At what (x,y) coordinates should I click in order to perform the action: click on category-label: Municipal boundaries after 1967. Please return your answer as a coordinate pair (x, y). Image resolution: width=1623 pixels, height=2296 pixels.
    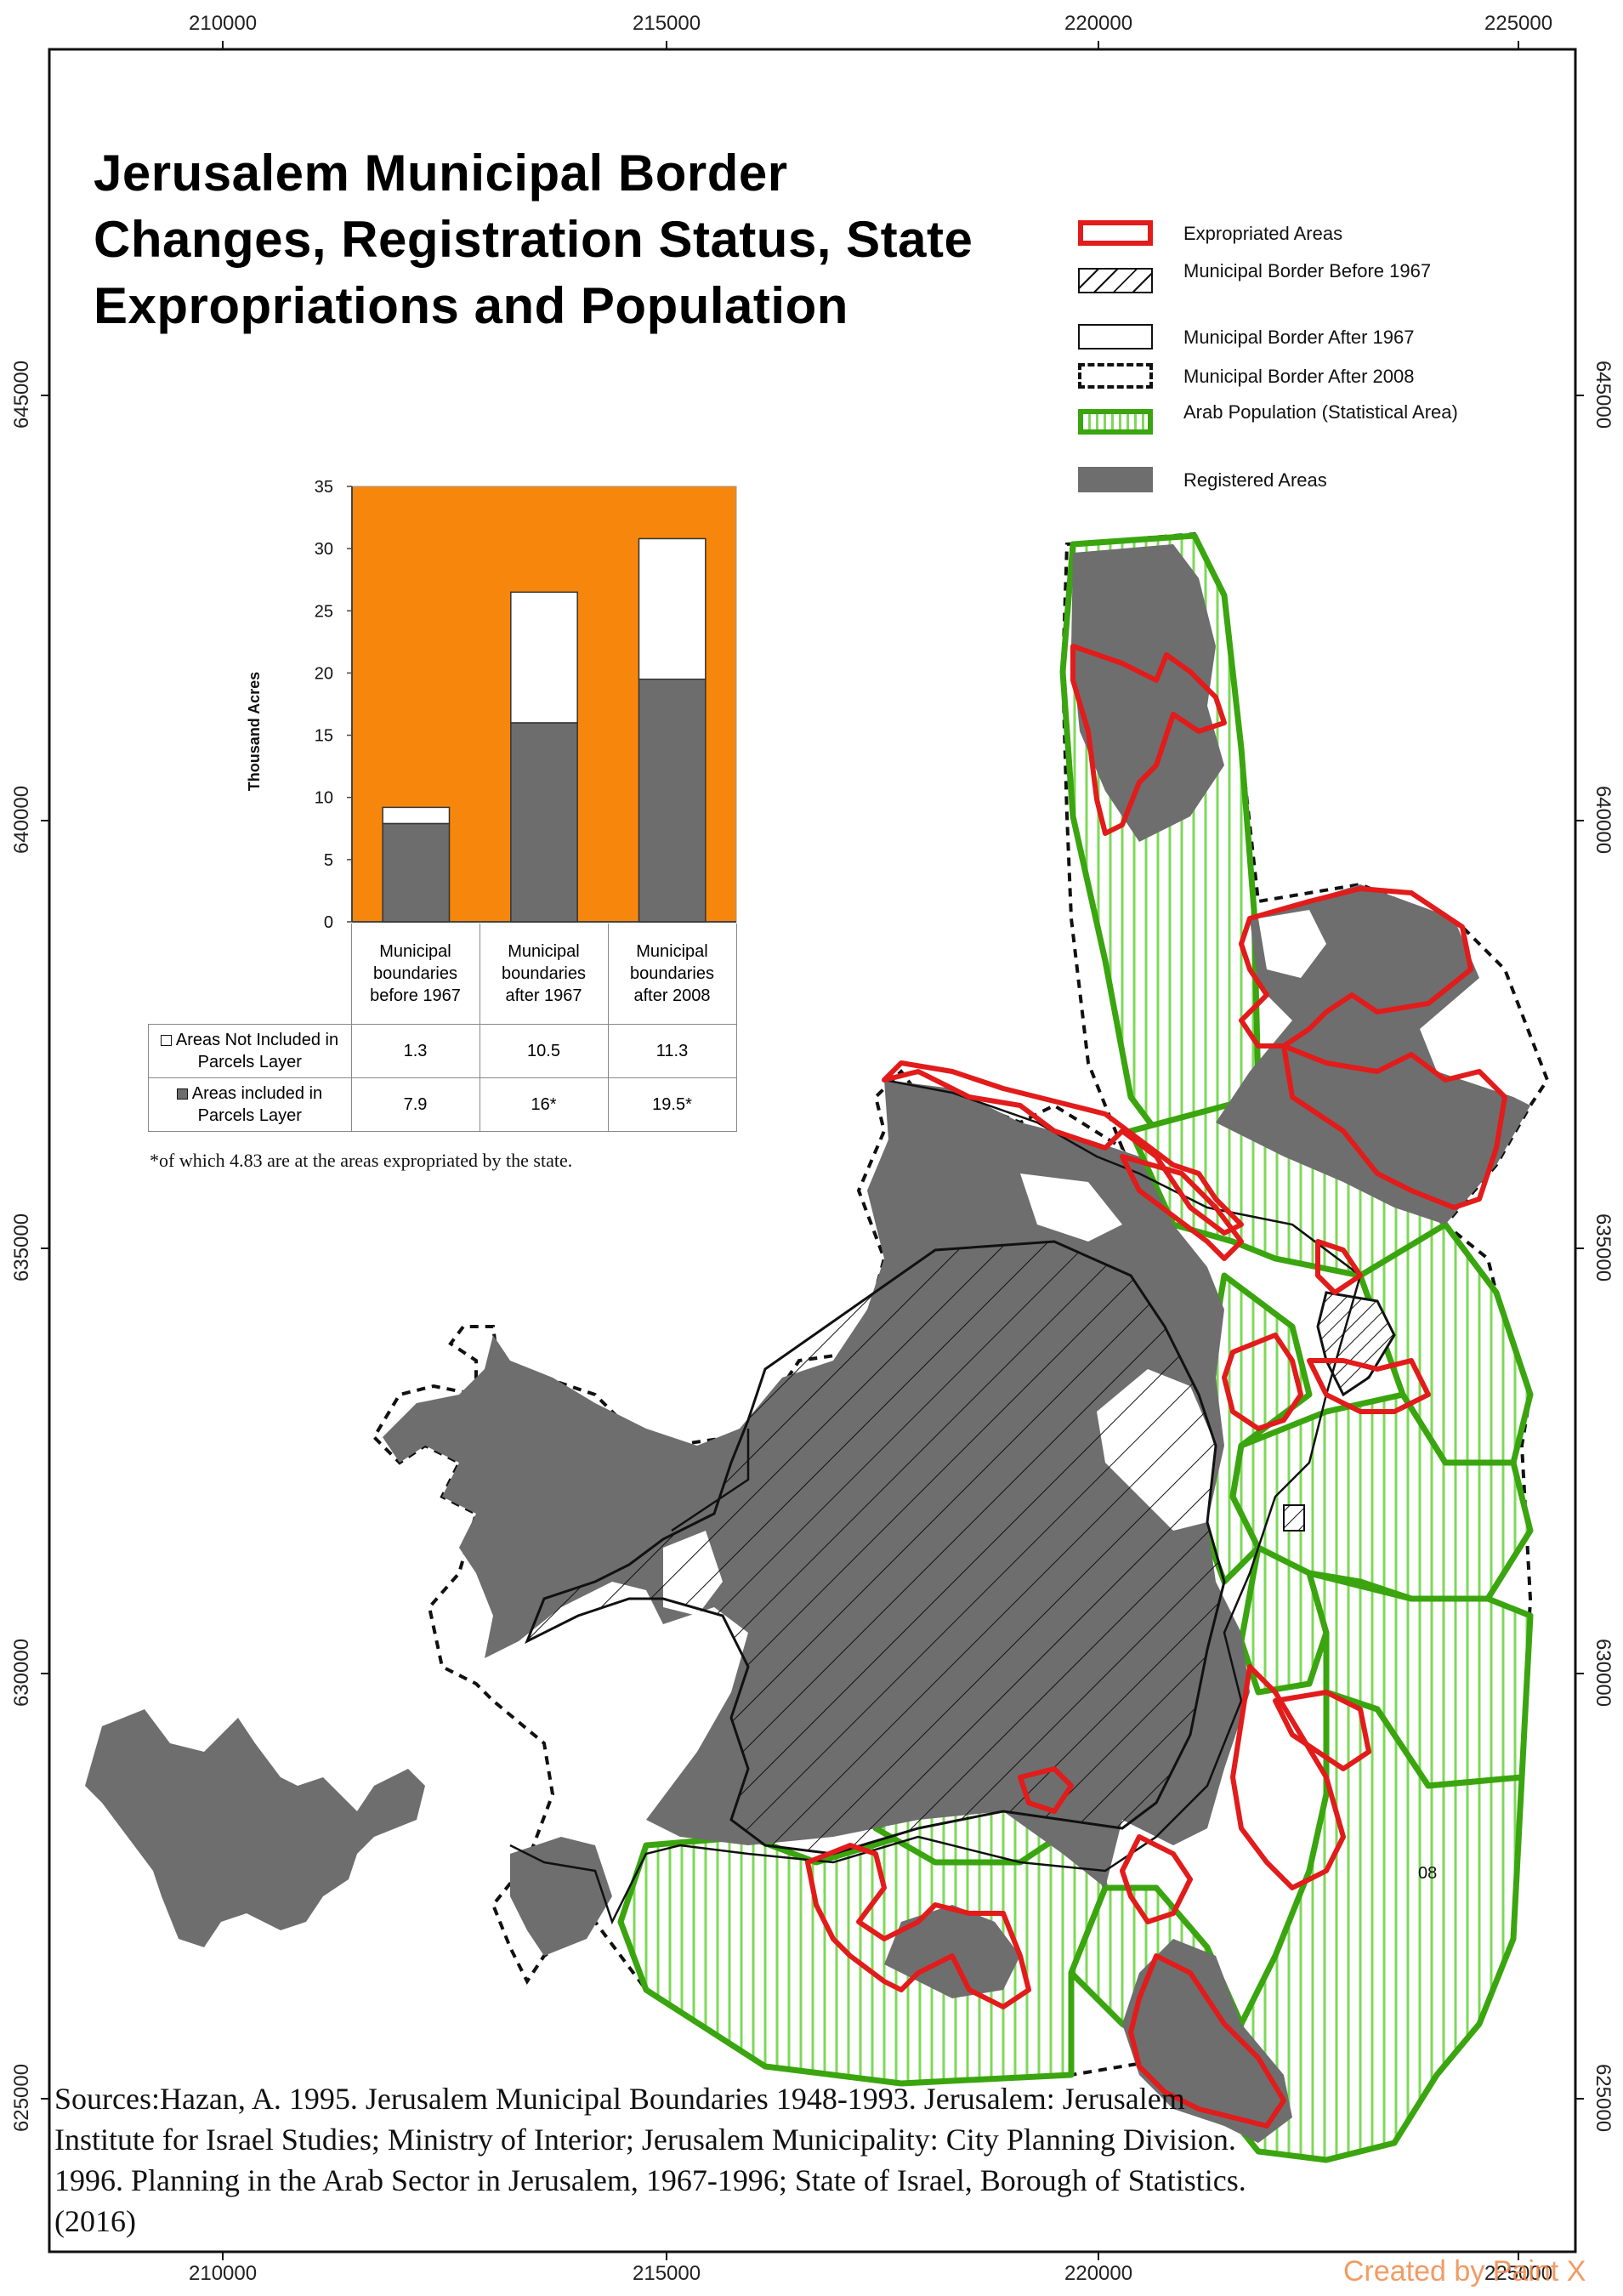
    Looking at the image, I should click on (544, 973).